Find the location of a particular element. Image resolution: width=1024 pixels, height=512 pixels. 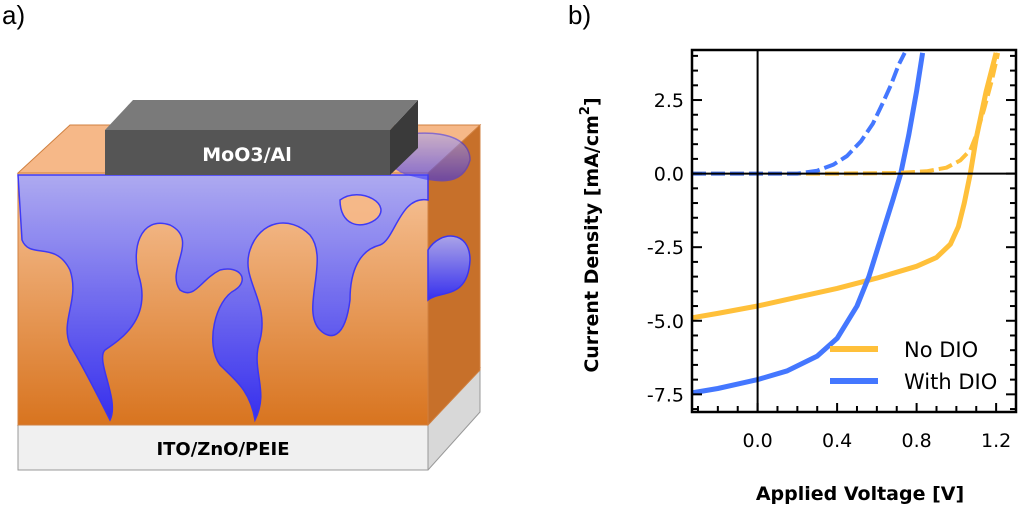

y-tick-label: -7.5 is located at coordinates (665, 395).